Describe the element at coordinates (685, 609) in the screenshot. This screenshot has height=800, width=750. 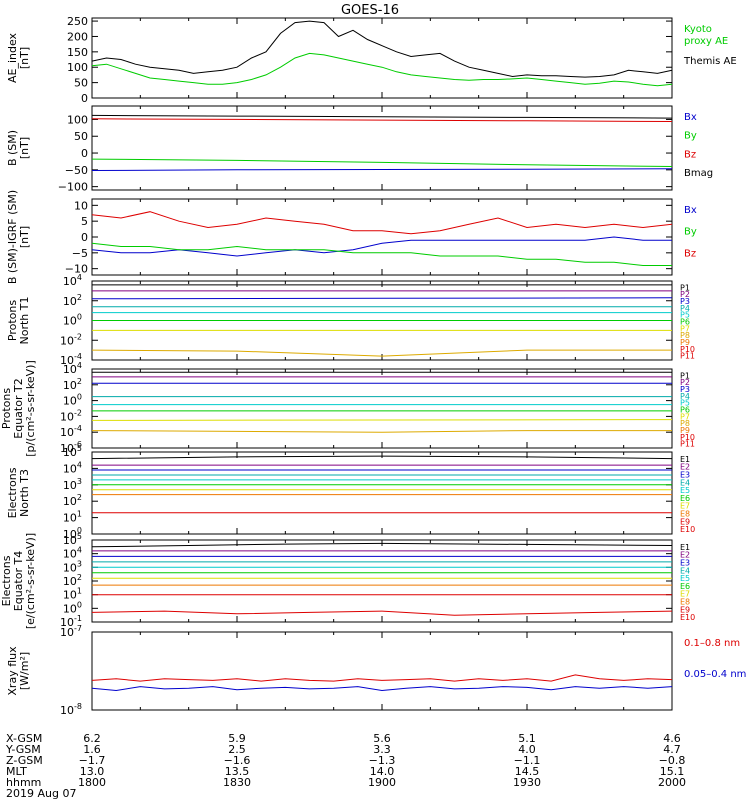
I see `legend-item: E9` at that location.